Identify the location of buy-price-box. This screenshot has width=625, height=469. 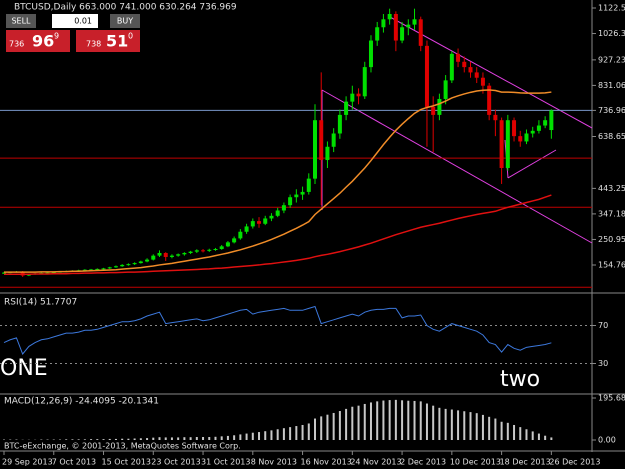
(108, 41).